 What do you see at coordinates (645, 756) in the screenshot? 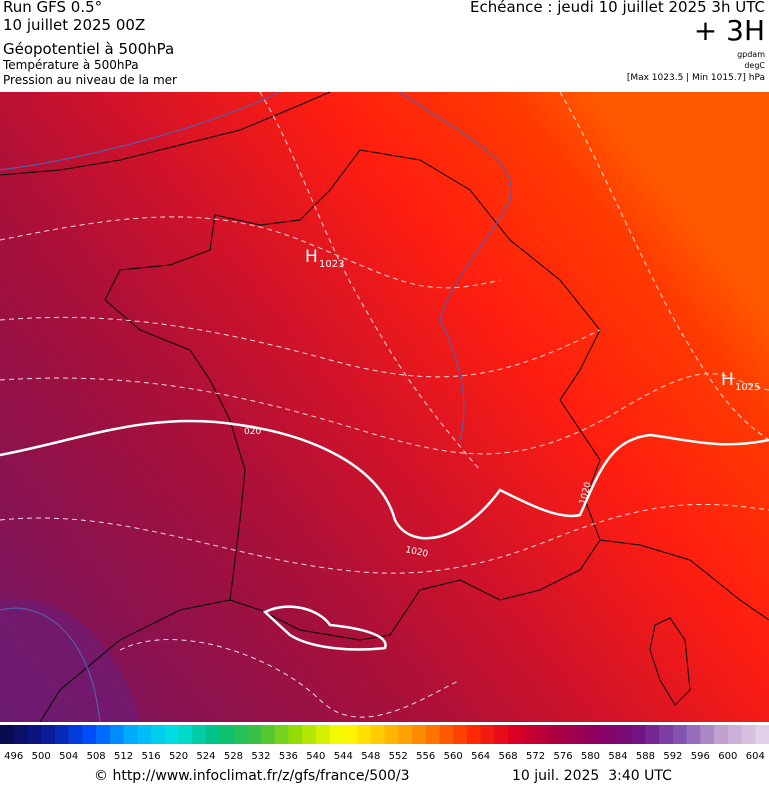
I see `legend-label: 588` at bounding box center [645, 756].